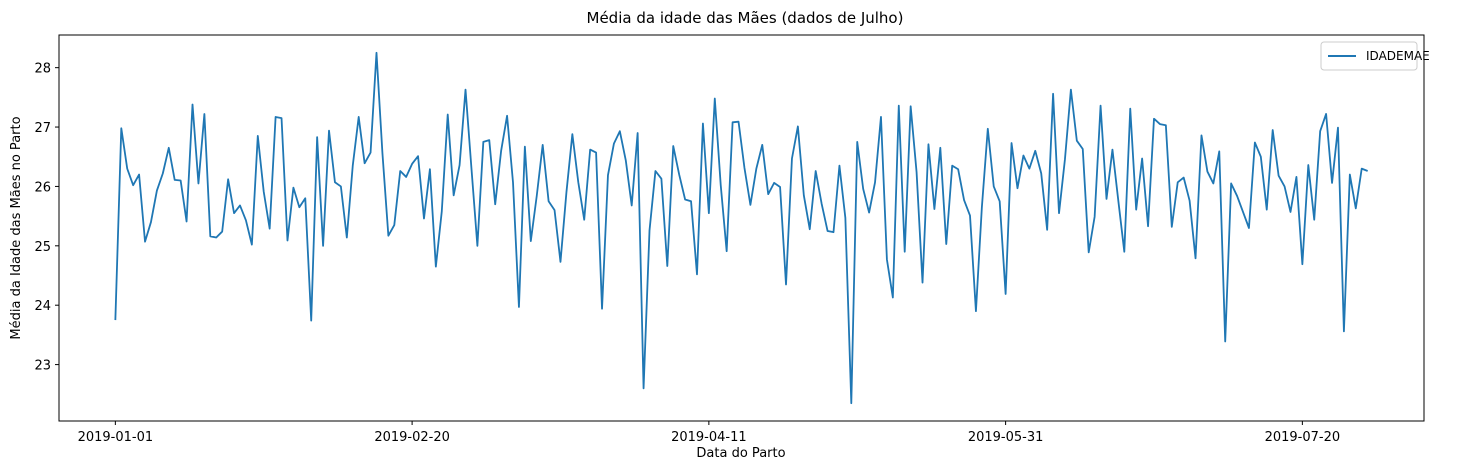 Image resolution: width=1461 pixels, height=471 pixels. Describe the element at coordinates (1006, 437) in the screenshot. I see `x-tick-label: 2019-05-31` at that location.